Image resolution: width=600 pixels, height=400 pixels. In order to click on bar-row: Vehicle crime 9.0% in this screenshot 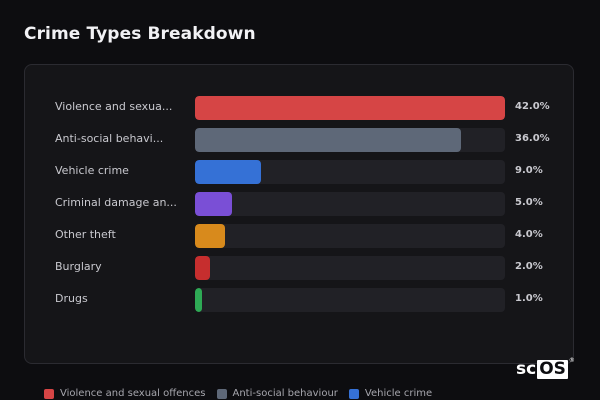, I will do `click(305, 172)`.